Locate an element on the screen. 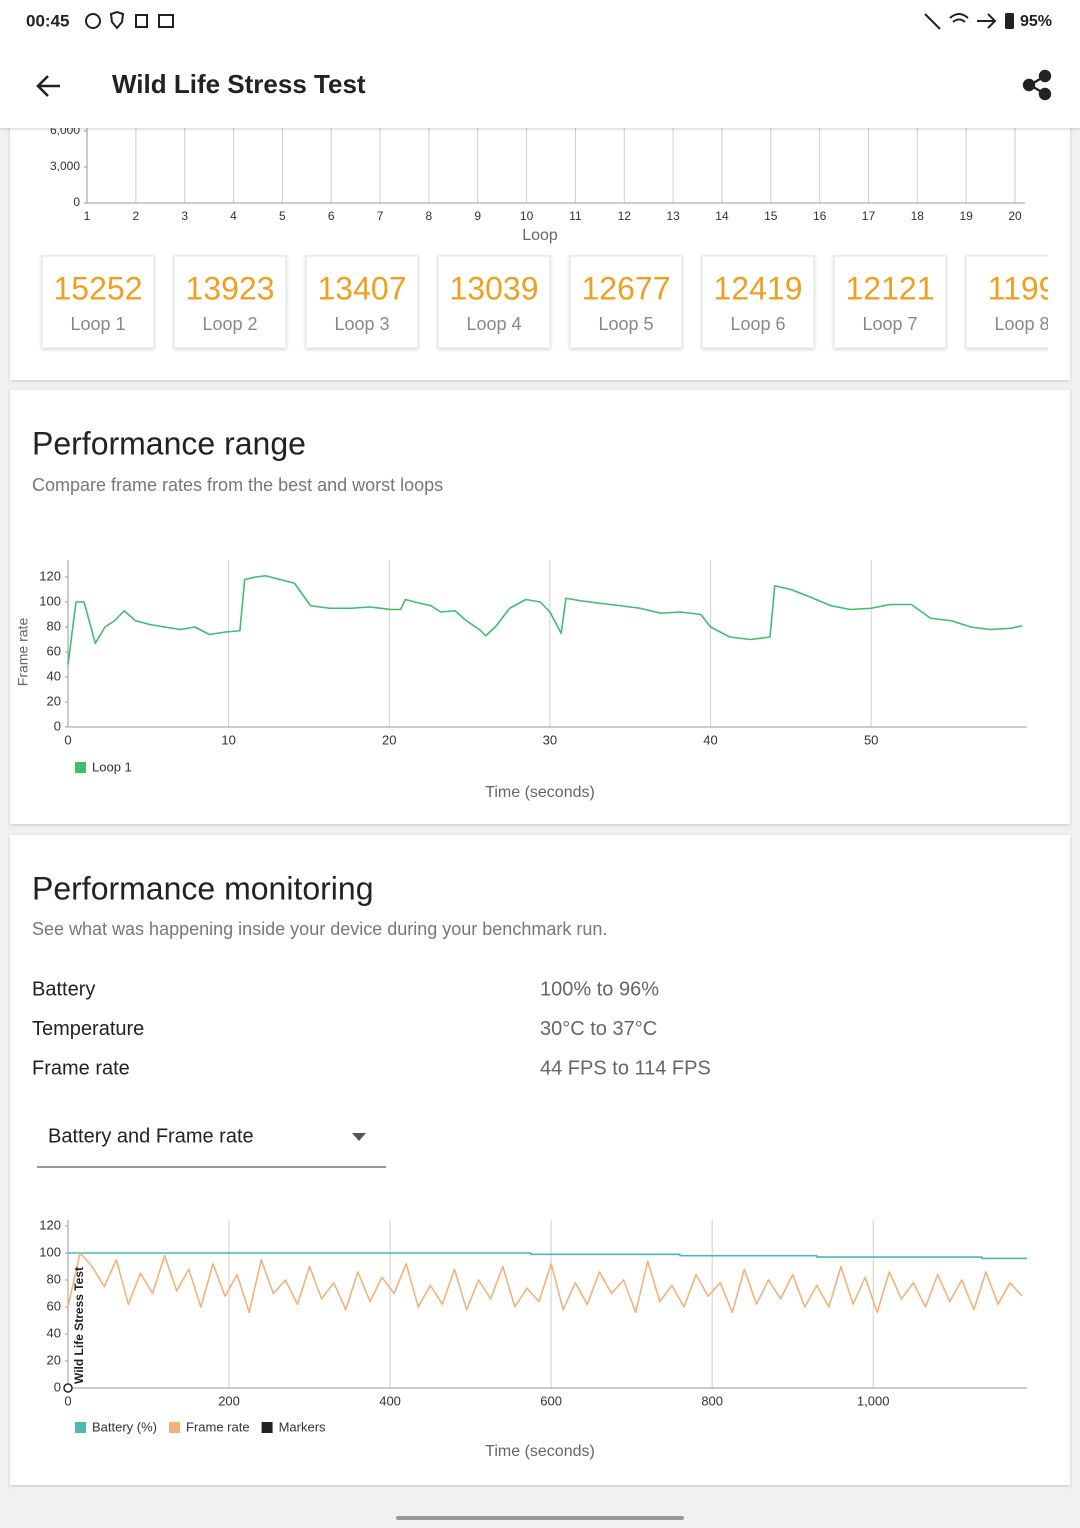 Image resolution: width=1080 pixels, height=1528 pixels. app-bar is located at coordinates (540, 64).